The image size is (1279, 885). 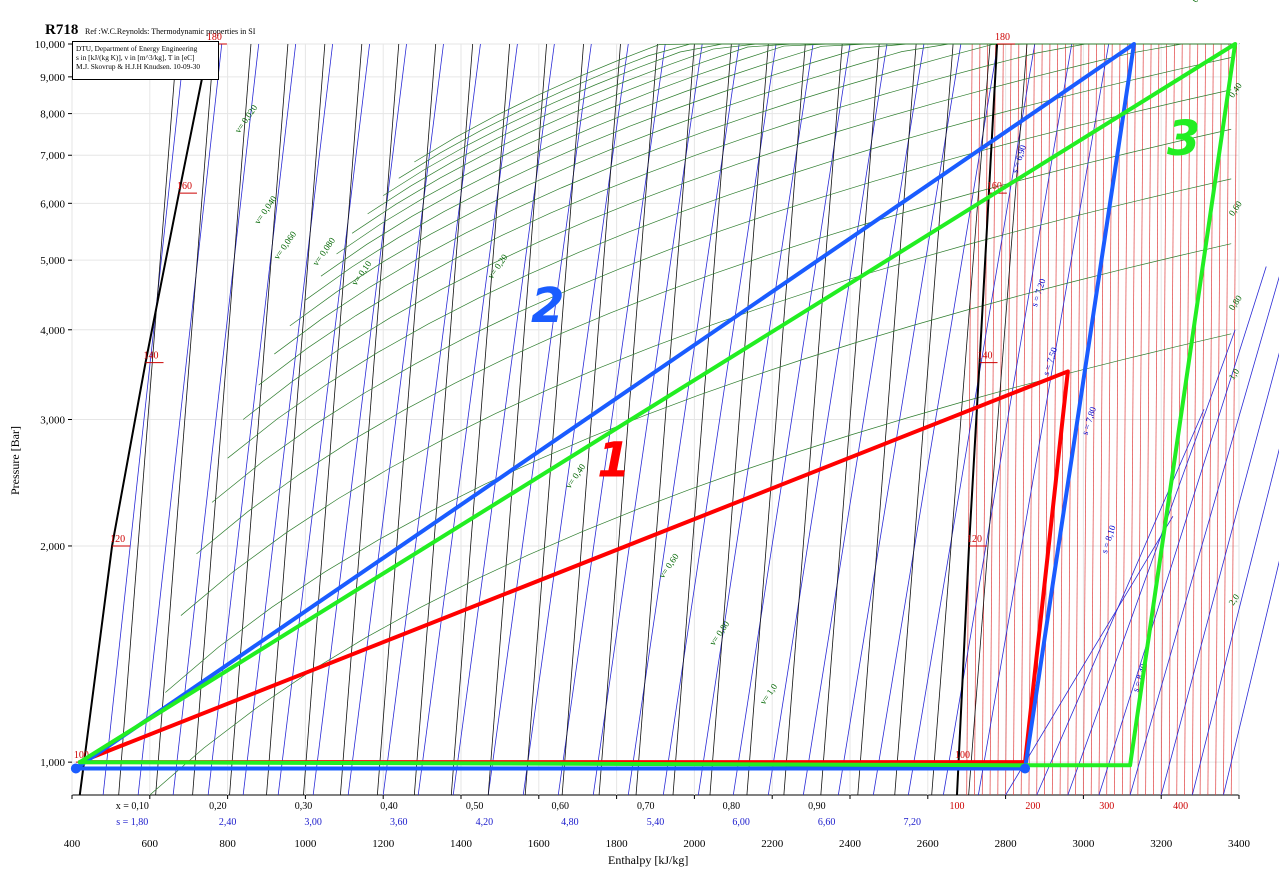 What do you see at coordinates (962, 755) in the screenshot?
I see `isotherm-label: 100` at bounding box center [962, 755].